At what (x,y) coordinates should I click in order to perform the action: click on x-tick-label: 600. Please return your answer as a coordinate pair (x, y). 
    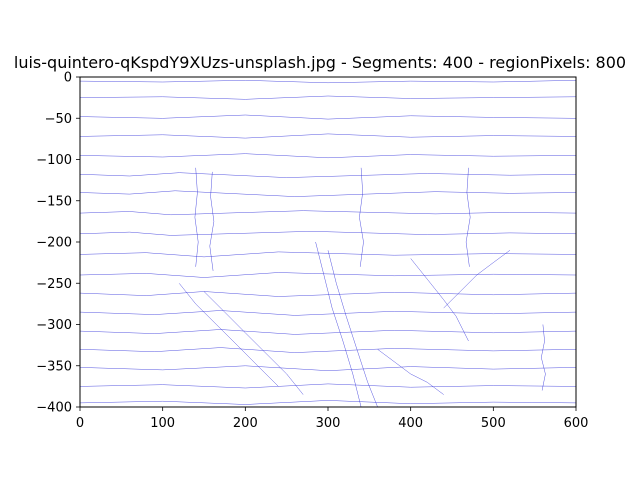
    Looking at the image, I should click on (576, 423).